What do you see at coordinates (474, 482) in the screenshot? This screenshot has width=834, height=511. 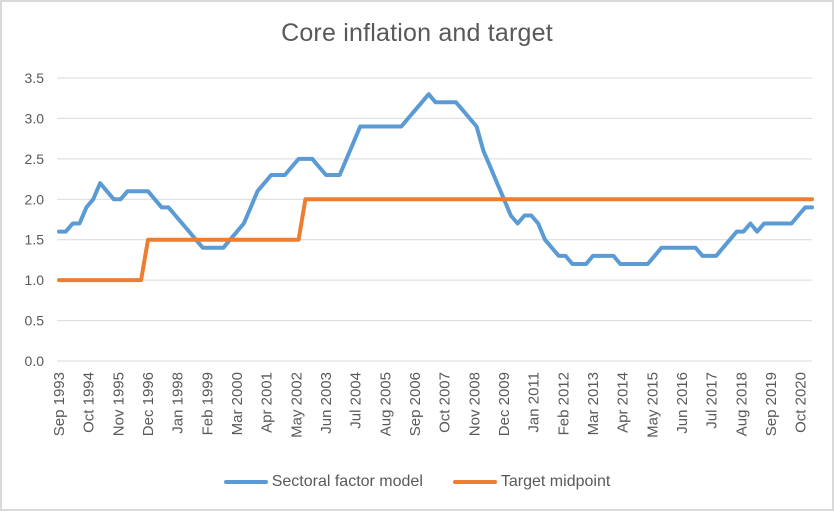 I see `target-midpoint-line-swatch` at bounding box center [474, 482].